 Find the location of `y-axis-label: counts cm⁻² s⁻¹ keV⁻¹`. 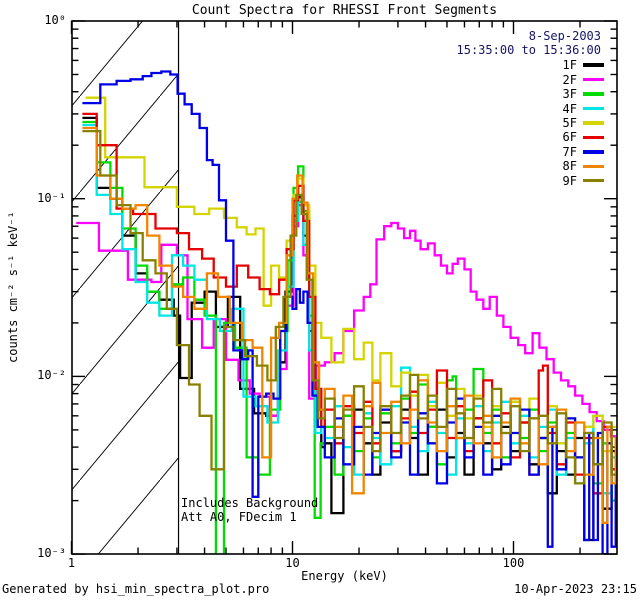

y-axis-label: counts cm⁻² s⁻¹ keV⁻¹ is located at coordinates (13, 287).